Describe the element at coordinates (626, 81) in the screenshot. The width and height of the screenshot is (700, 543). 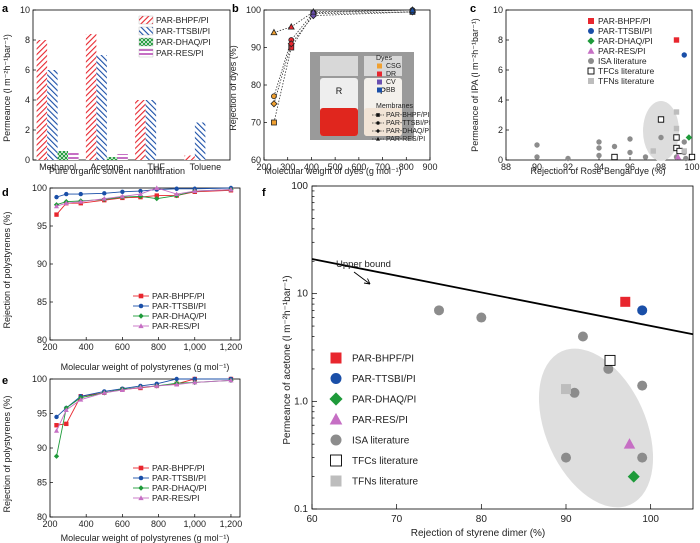
I see `legend-label: TFNs literature` at that location.